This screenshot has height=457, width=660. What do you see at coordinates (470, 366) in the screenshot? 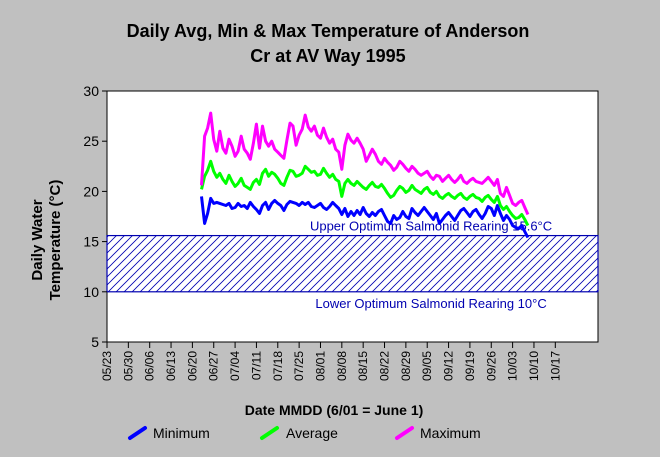
I see `x-tick-label: 09/19` at bounding box center [470, 366].